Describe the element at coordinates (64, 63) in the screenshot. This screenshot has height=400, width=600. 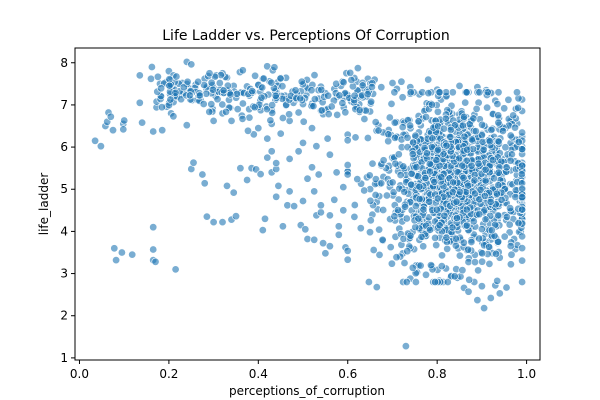
I see `y-tick-label: 8` at that location.